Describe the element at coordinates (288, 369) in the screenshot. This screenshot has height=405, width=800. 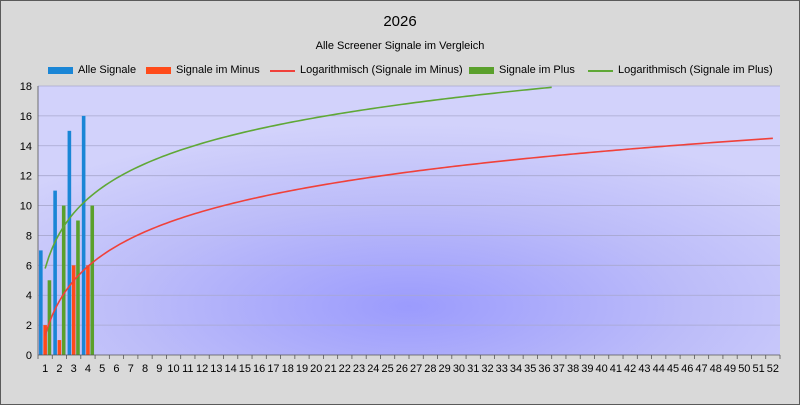
I see `x-tick-label-18: 18` at that location.